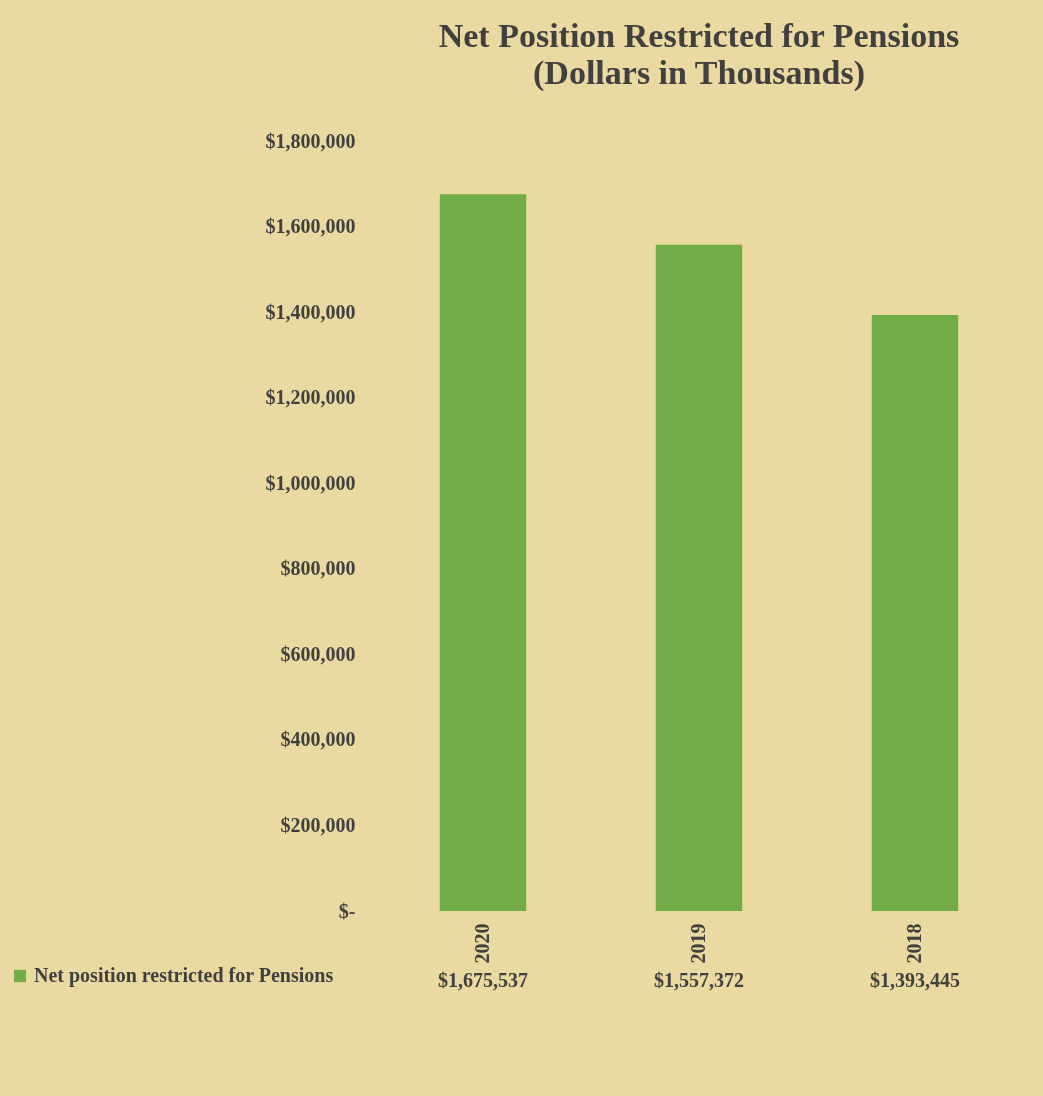 This screenshot has width=1043, height=1096. Describe the element at coordinates (347, 910) in the screenshot. I see `y-tick-label: $-` at that location.